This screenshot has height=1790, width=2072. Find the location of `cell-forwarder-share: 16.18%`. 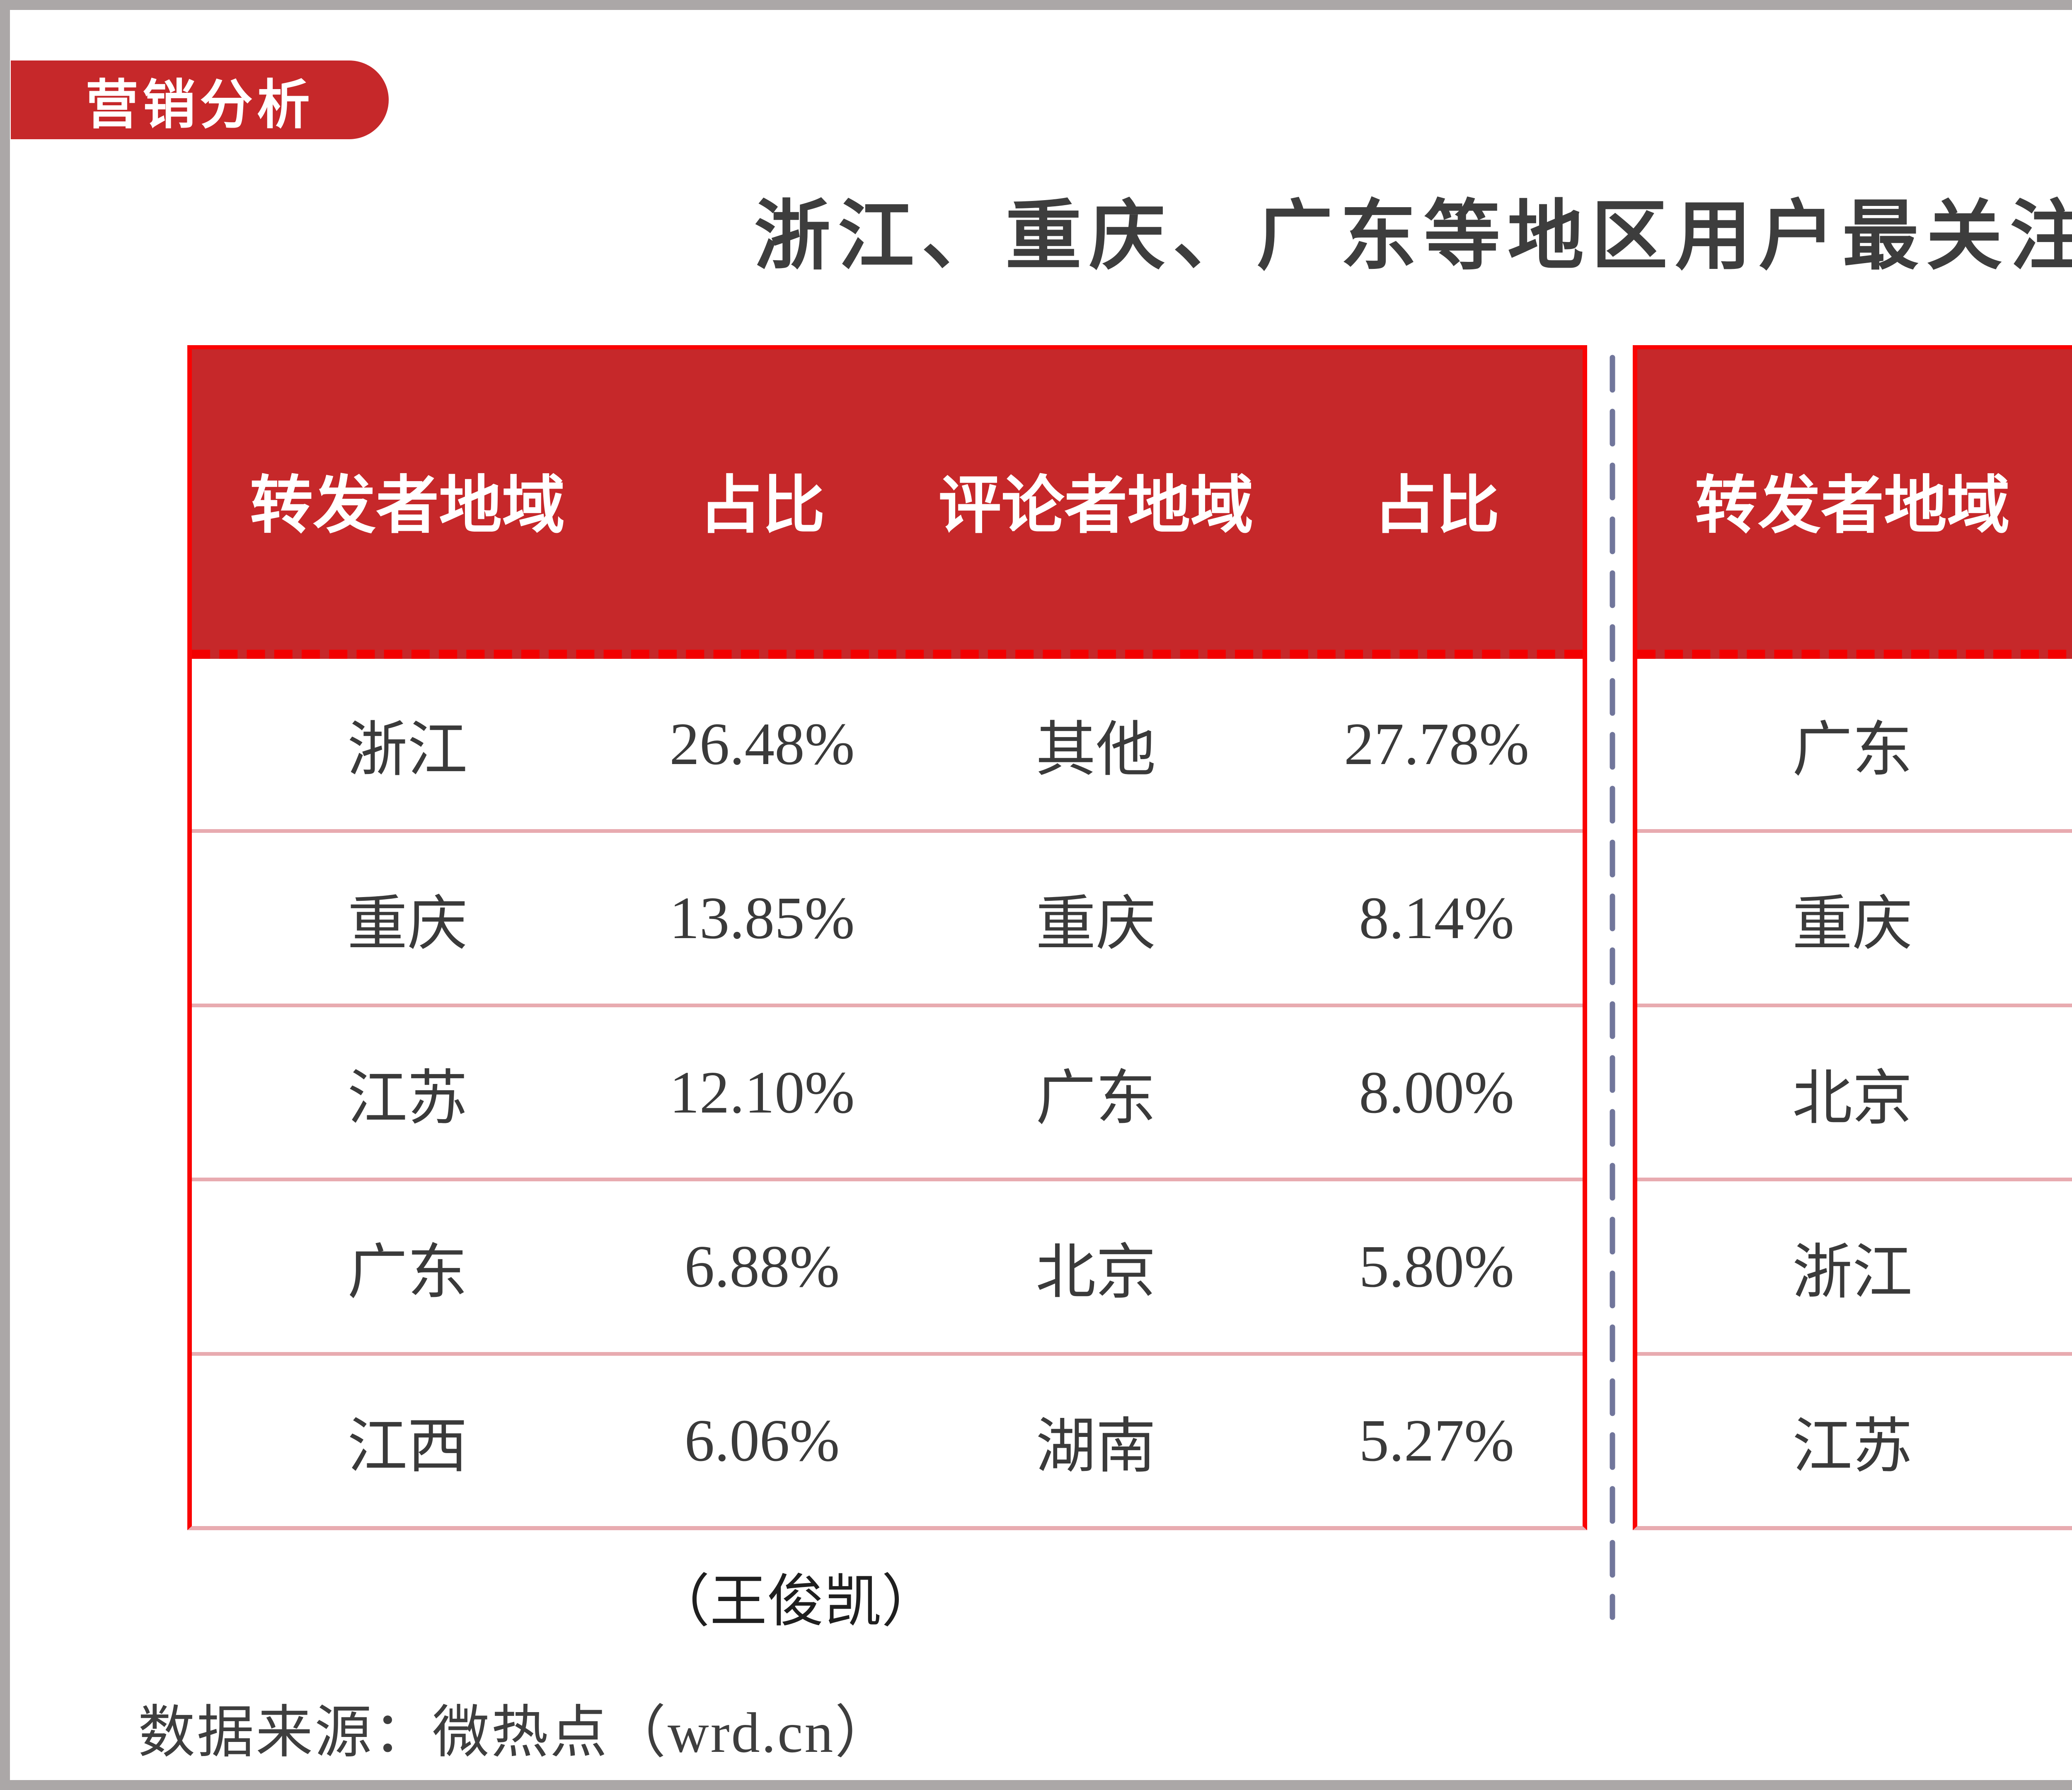

cell-forwarder-share: 16.18% is located at coordinates (2069, 744).